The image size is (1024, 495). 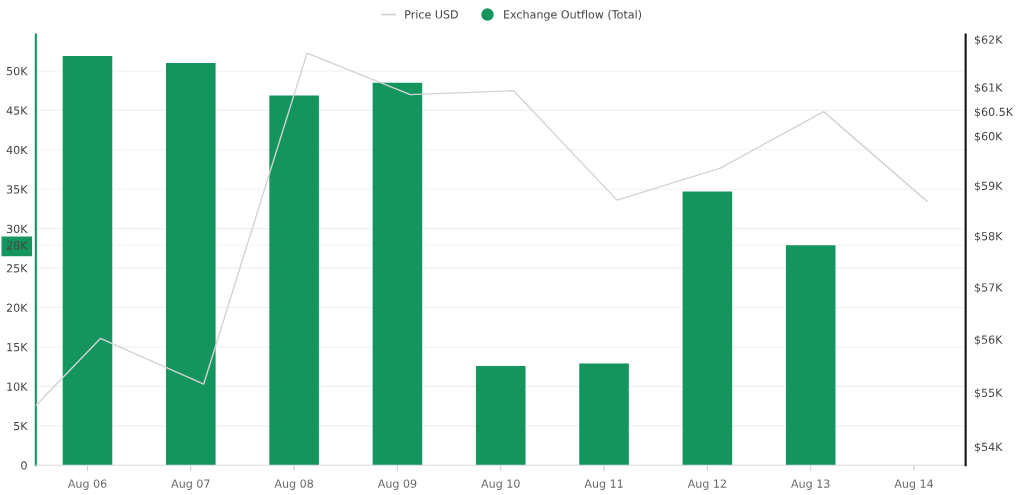 I want to click on y2-tick-label: $60.5K, so click(x=994, y=112).